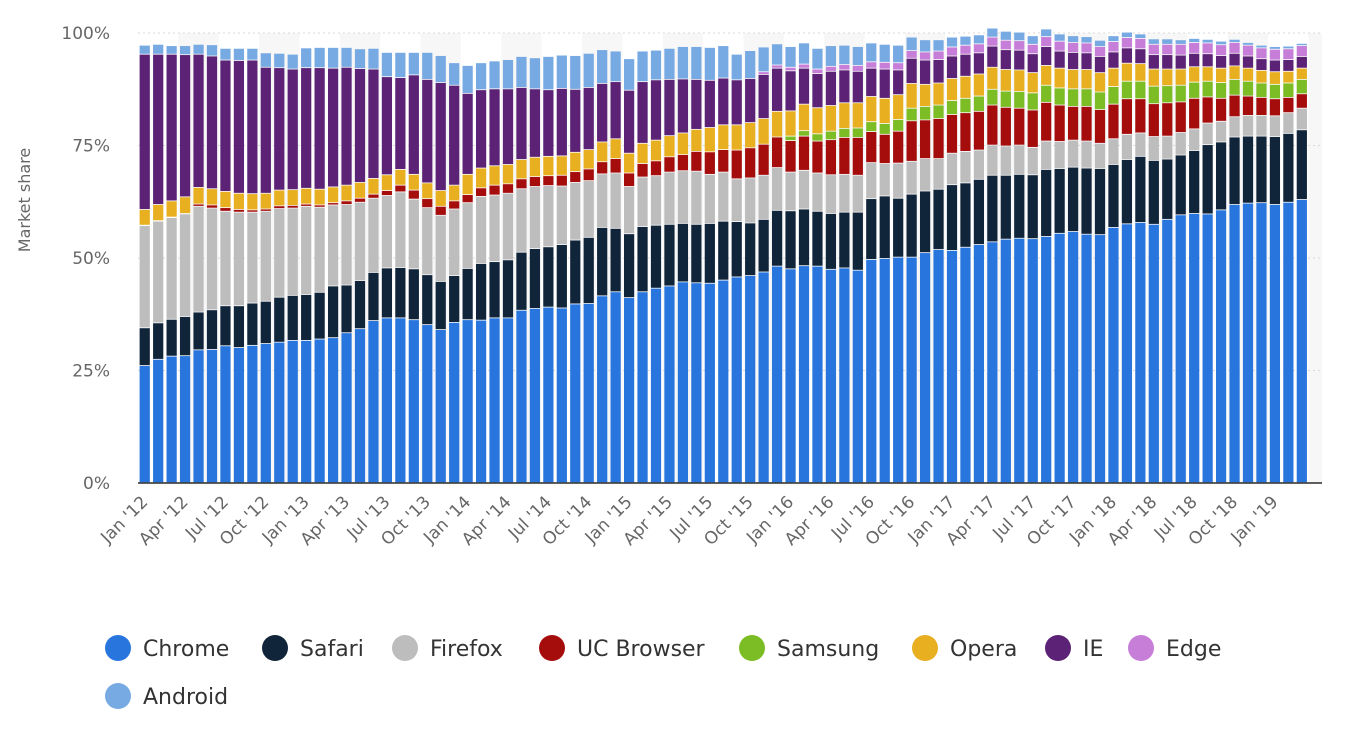  Describe the element at coordinates (602, 152) in the screenshot. I see `bar-segment-opera: Nov '14 — Opera: 4.4%` at that location.